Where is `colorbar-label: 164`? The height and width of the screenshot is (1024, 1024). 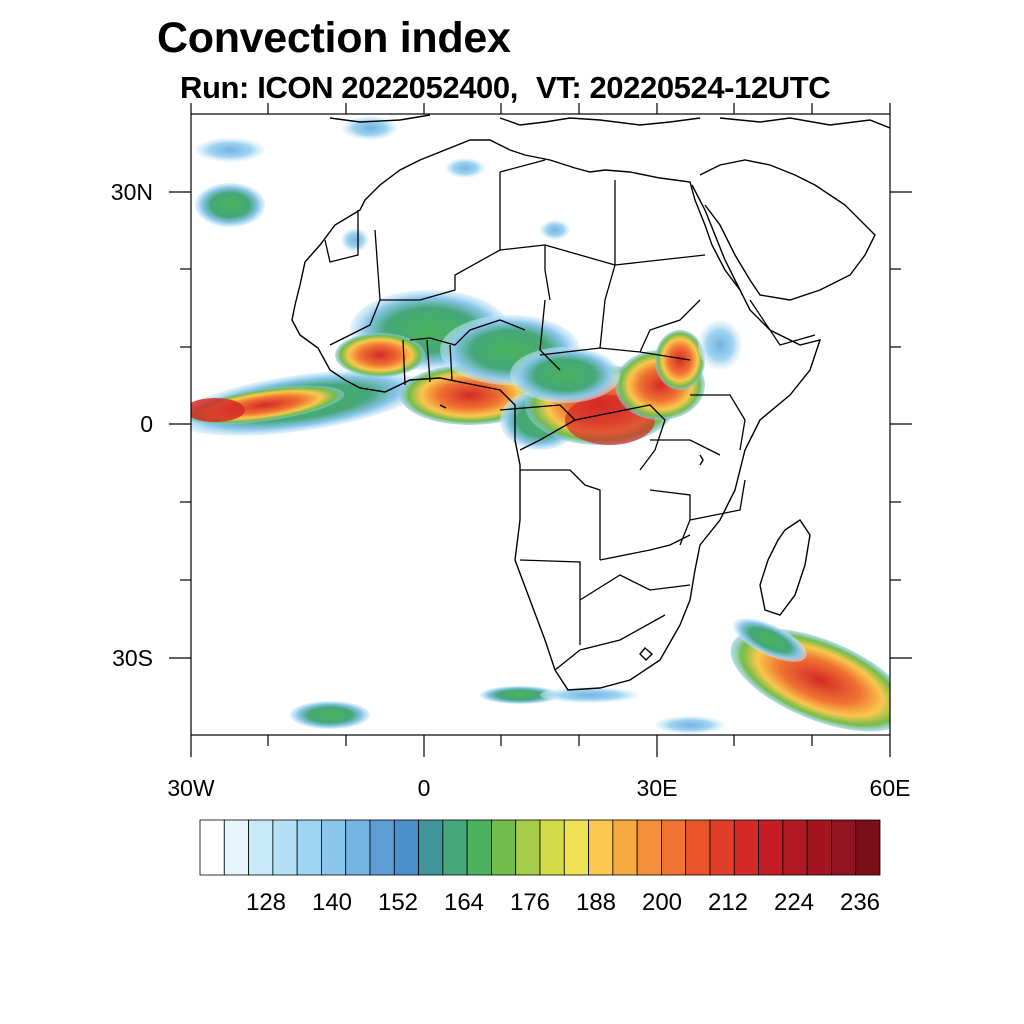 colorbar-label: 164 is located at coordinates (464, 902).